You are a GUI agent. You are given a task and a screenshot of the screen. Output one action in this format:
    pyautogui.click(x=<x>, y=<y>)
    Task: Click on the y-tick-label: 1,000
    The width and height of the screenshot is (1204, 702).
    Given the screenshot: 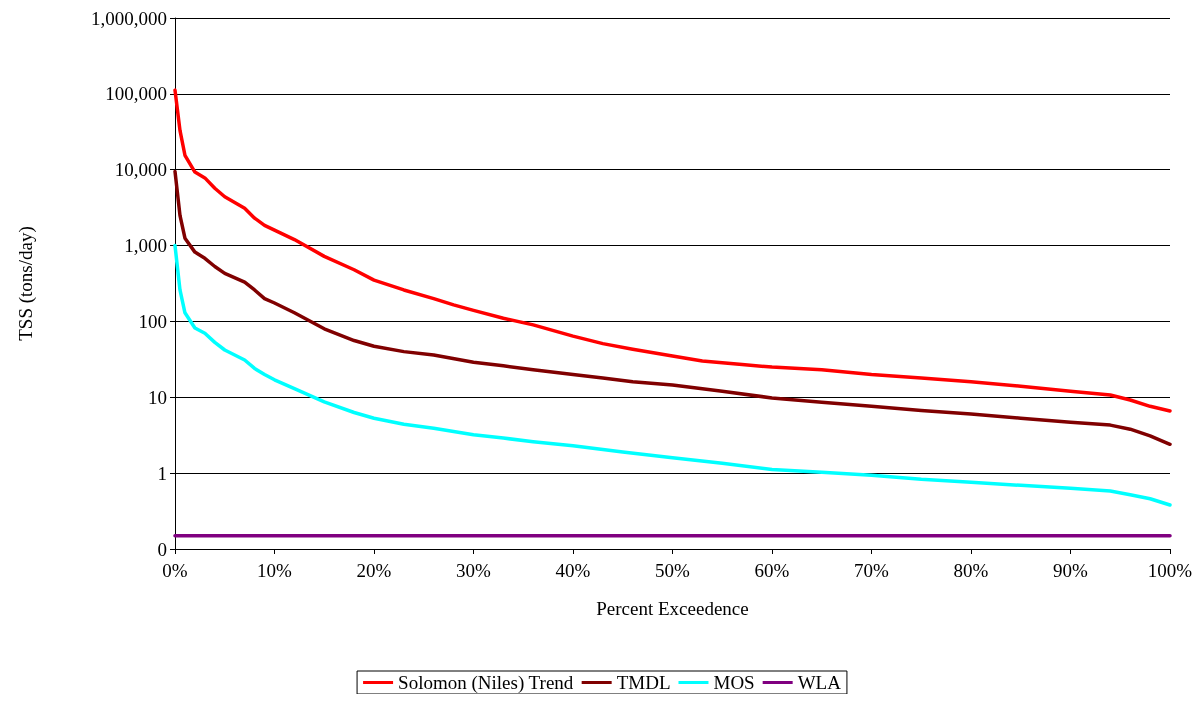 What is the action you would take?
    pyautogui.click(x=145, y=246)
    